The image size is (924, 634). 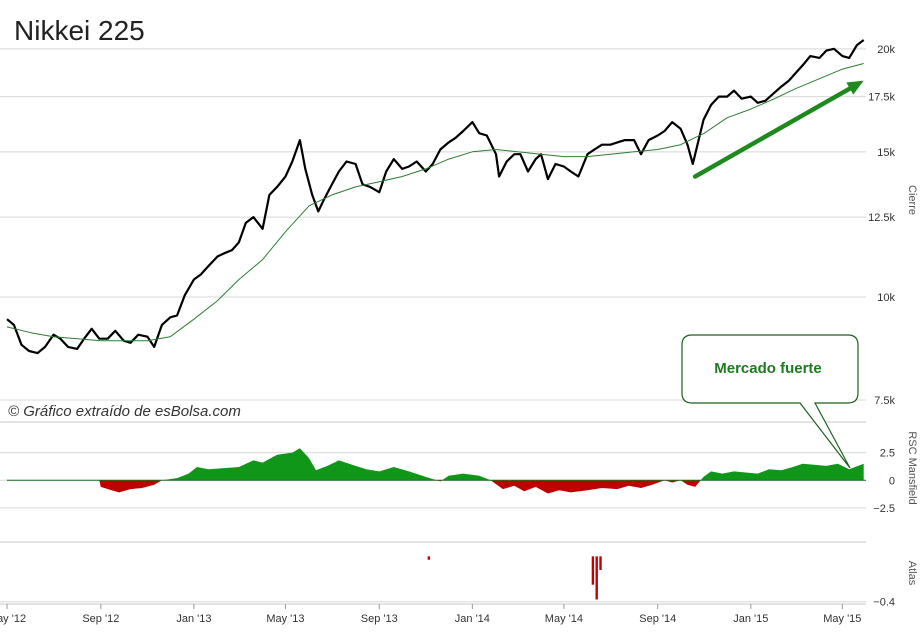 I want to click on x-tick-label: May '12, so click(x=13, y=619).